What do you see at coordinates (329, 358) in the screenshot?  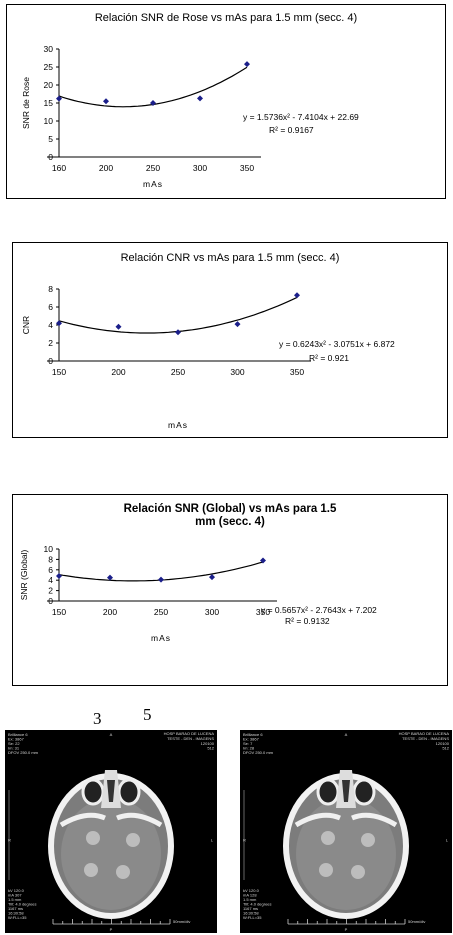 I see `trend-r2: R² = 0.921` at bounding box center [329, 358].